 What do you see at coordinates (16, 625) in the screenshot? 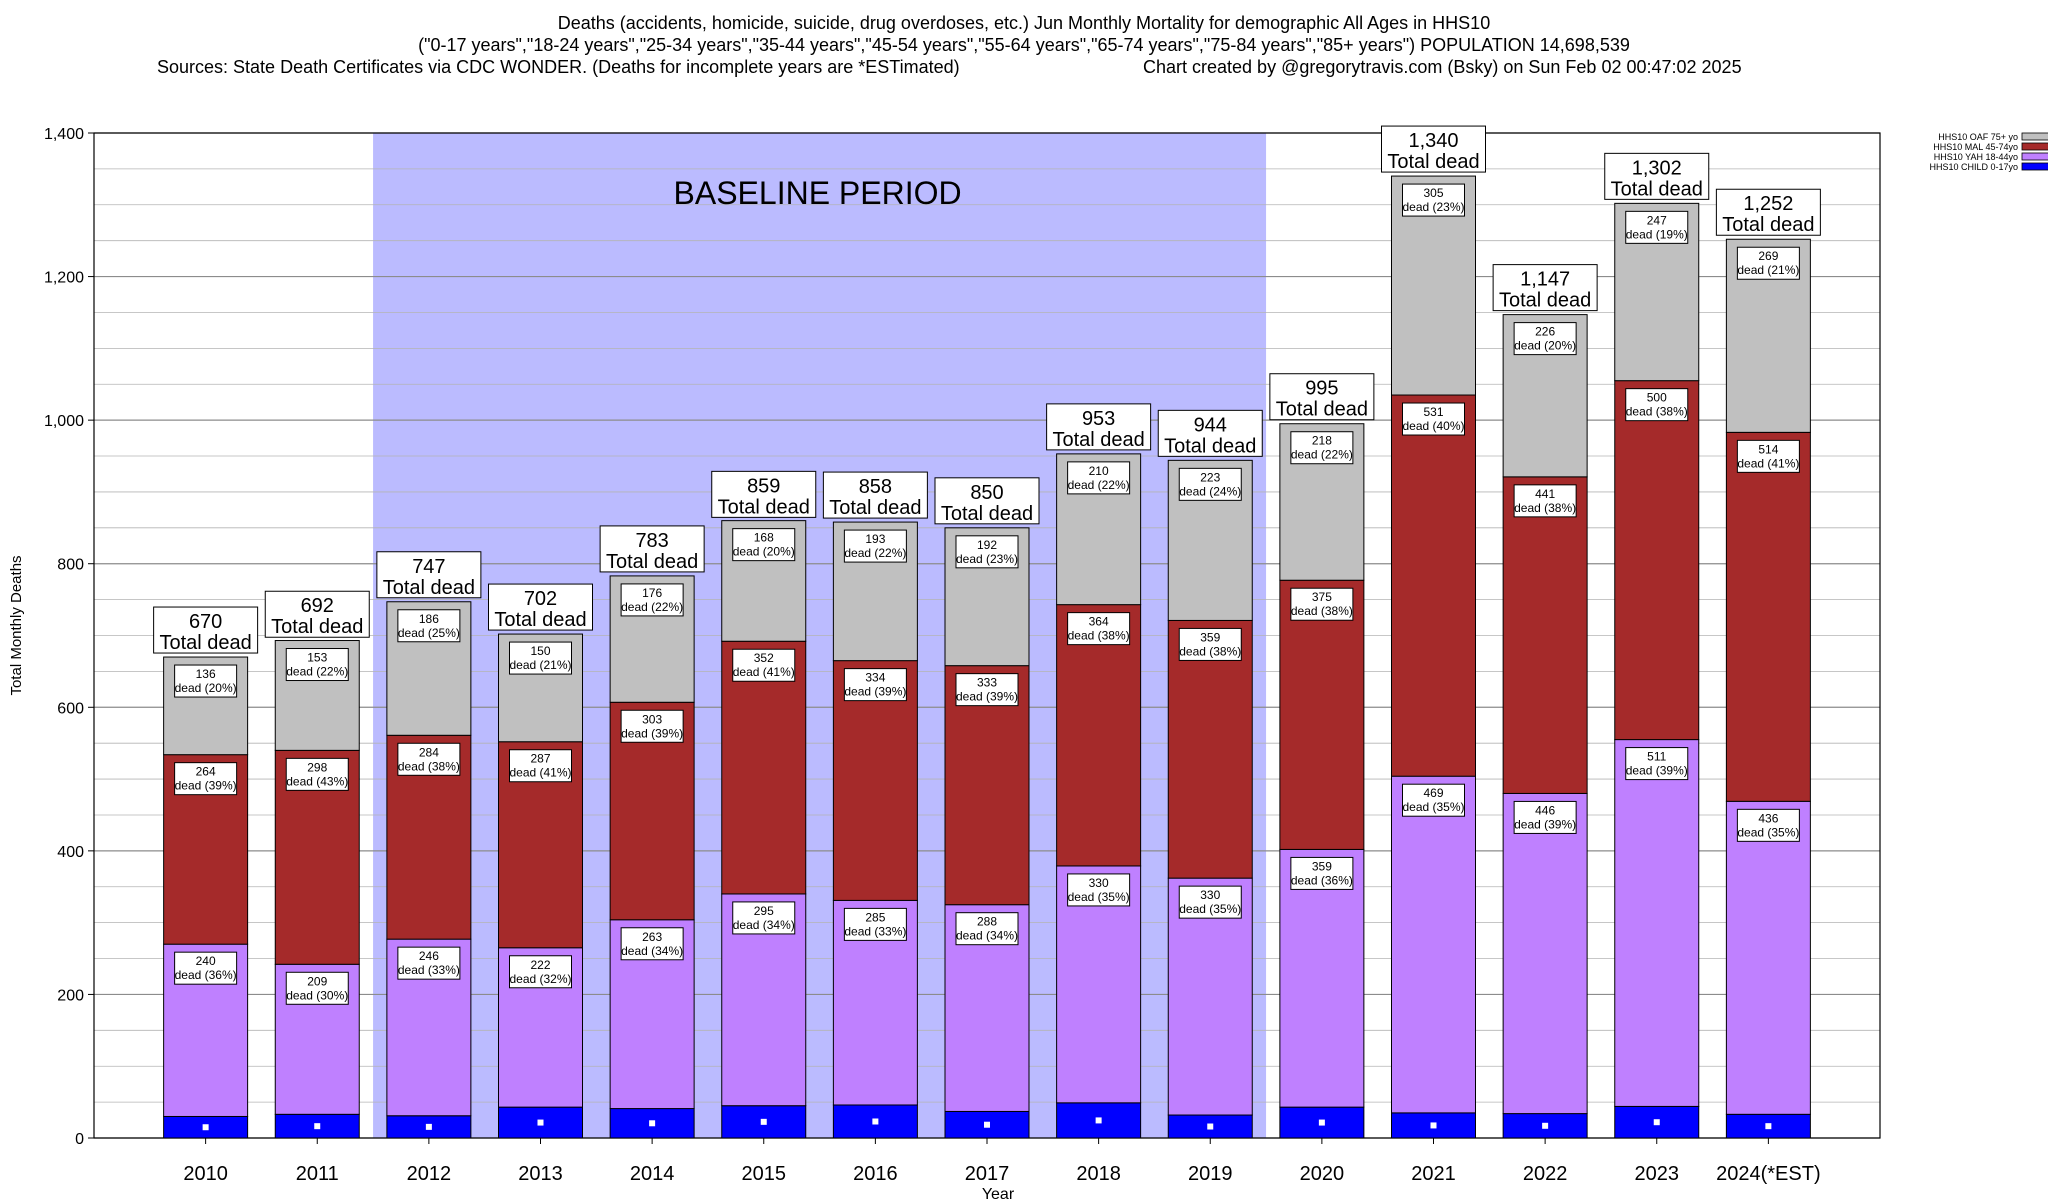
I see `y-axis-title: Total Monthly Deaths` at bounding box center [16, 625].